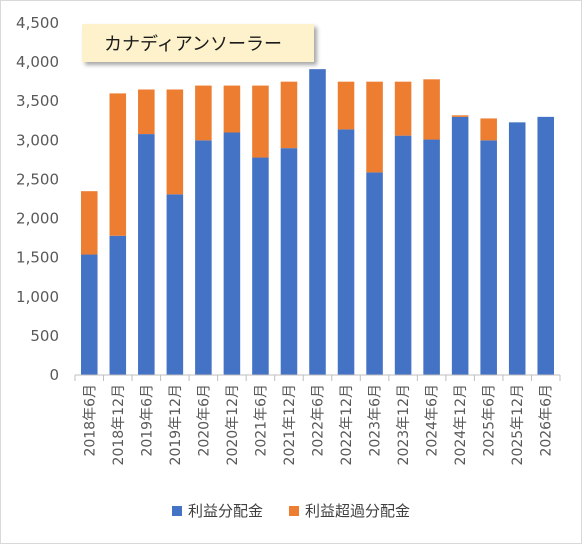 The height and width of the screenshot is (544, 582). Describe the element at coordinates (37, 179) in the screenshot. I see `y-tick-label: 2,500` at that location.